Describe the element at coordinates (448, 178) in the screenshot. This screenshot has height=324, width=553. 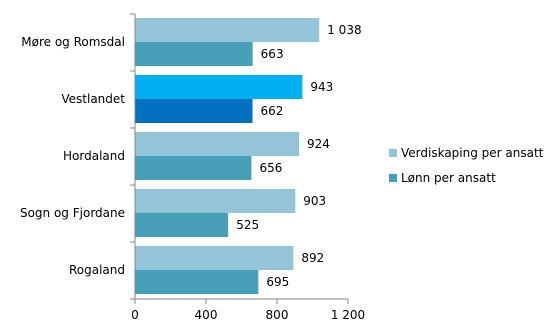
I see `legend-label-series2: Lønn per ansatt` at that location.